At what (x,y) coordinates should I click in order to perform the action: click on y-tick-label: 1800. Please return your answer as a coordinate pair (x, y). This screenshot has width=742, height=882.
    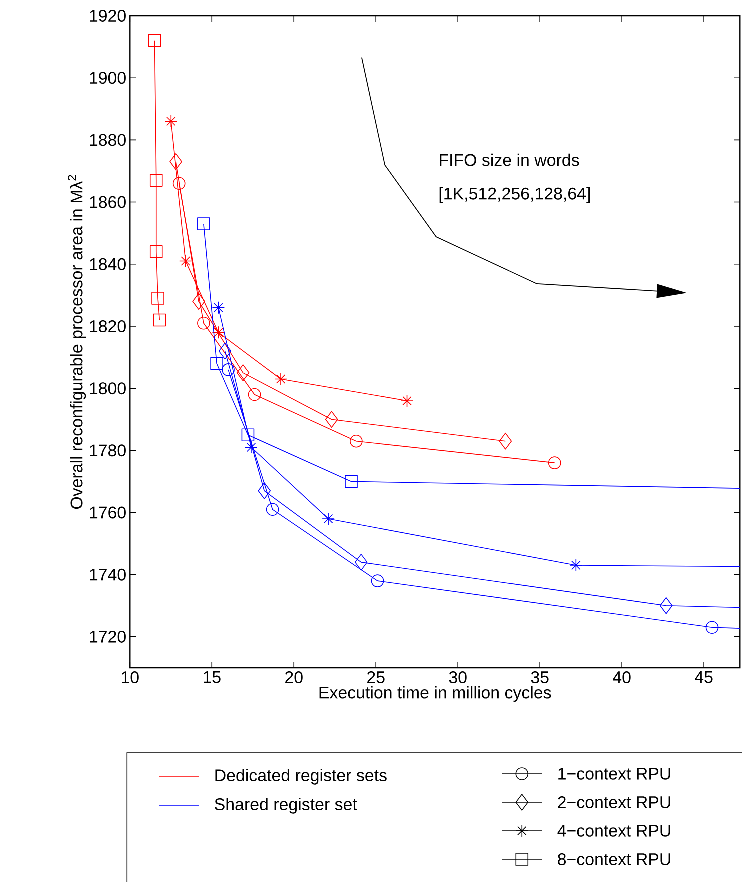
    Looking at the image, I should click on (108, 388).